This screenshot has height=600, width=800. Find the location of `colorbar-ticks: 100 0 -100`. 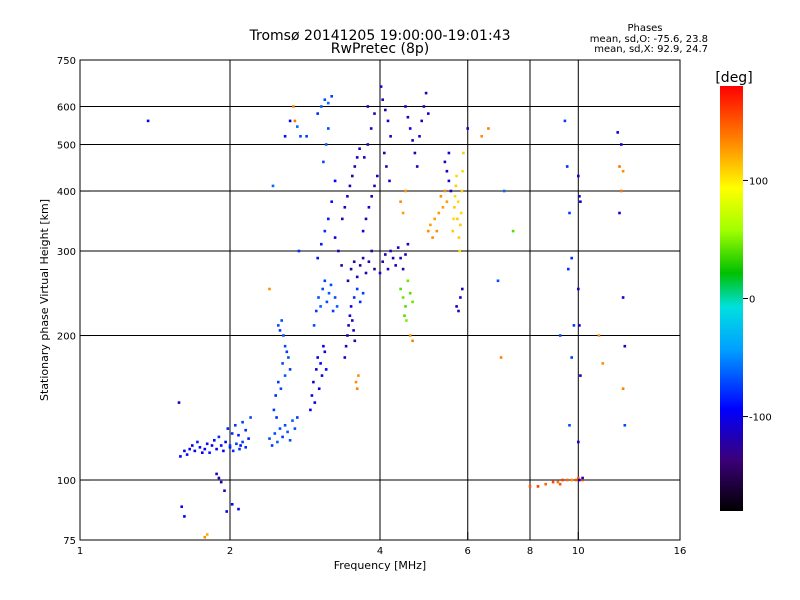

colorbar-ticks: 100 0 -100 is located at coordinates (757, 300).